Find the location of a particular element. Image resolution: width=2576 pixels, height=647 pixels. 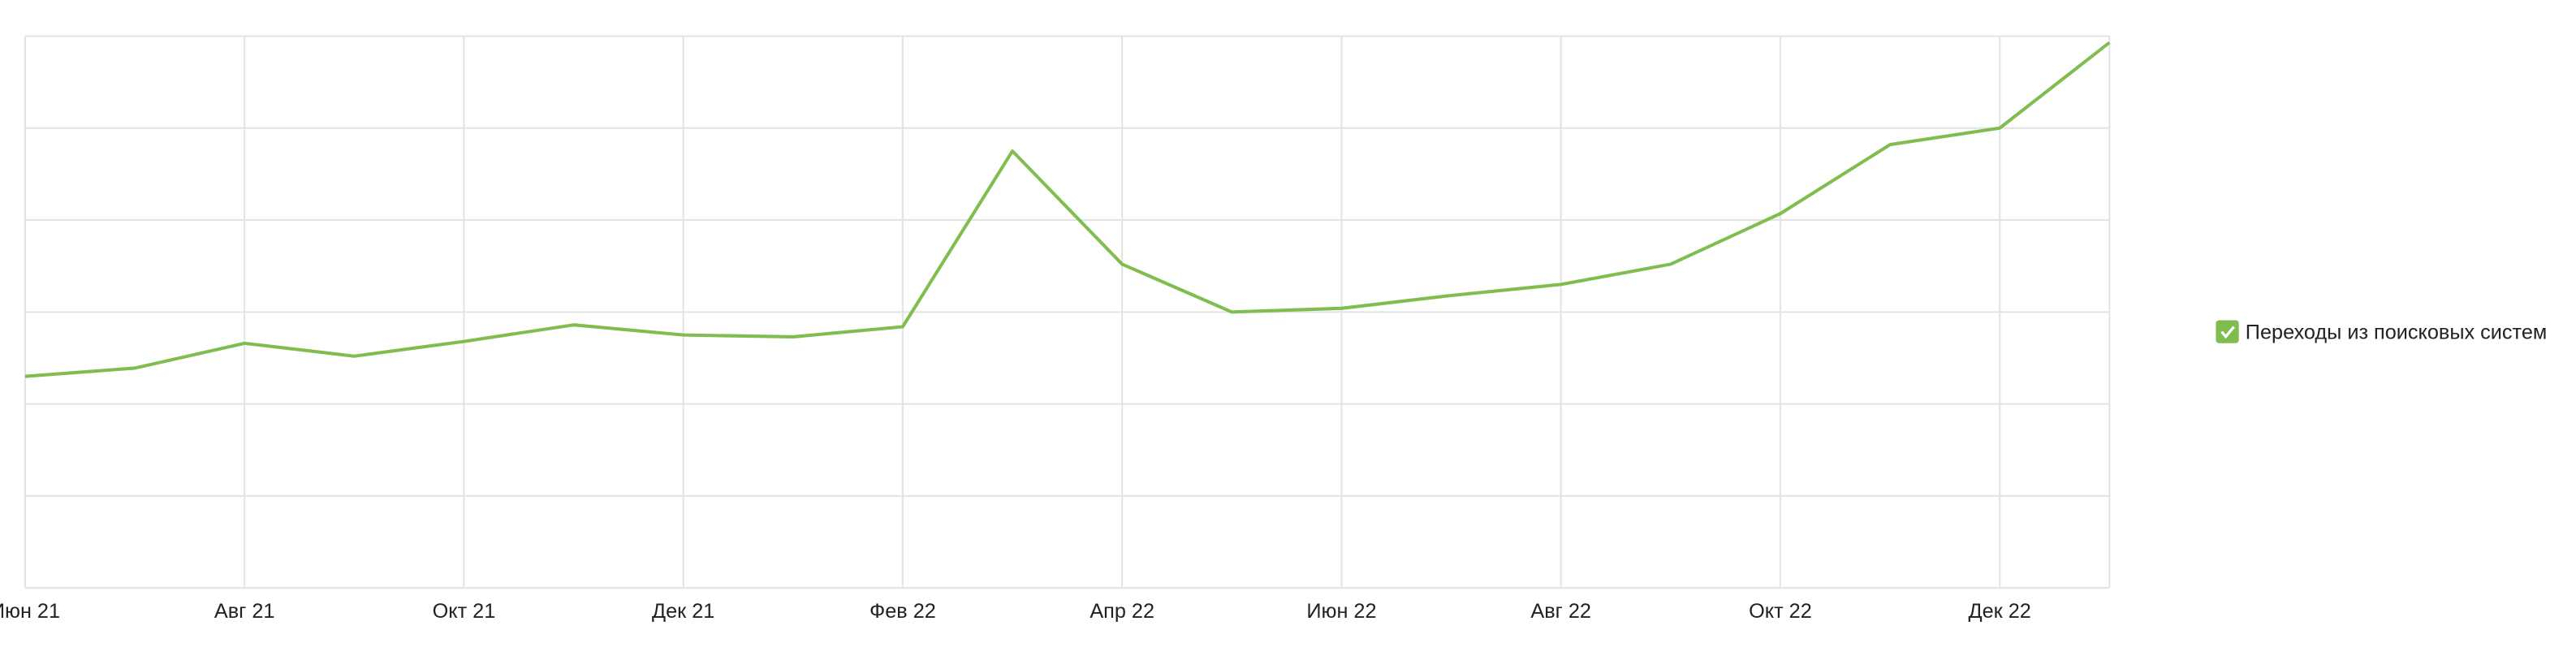

x-tick-label: Июн 21 is located at coordinates (30, 611).